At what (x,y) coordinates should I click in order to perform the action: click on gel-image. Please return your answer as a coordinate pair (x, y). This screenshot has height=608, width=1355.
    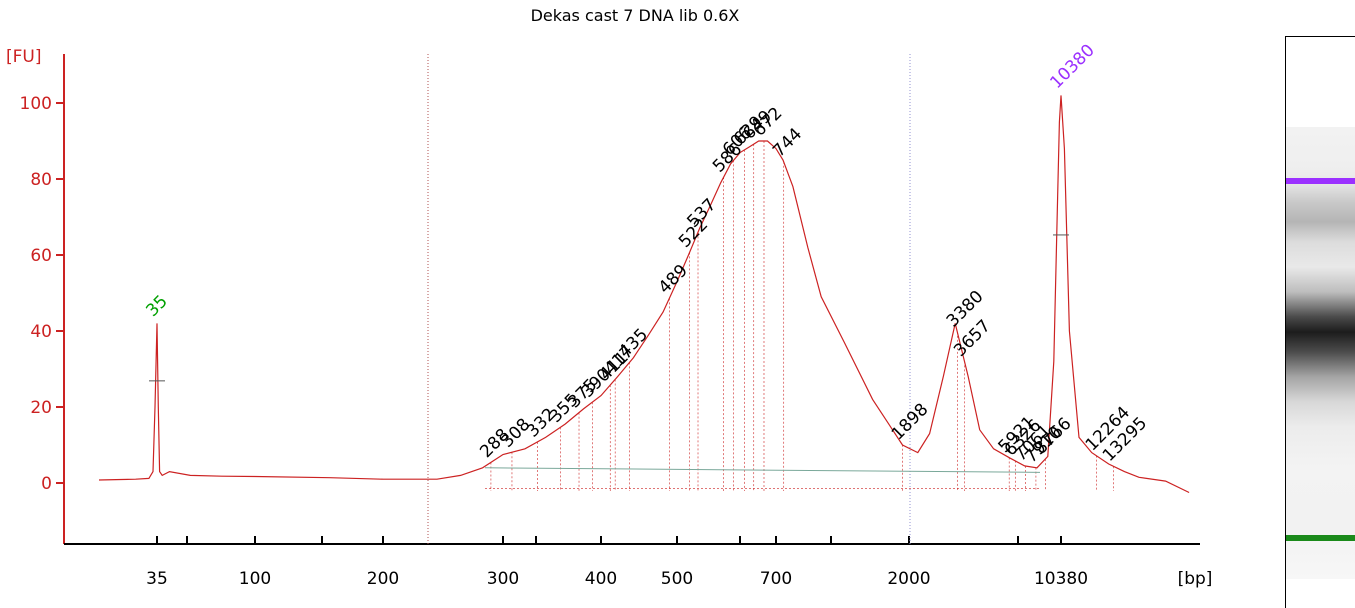
    Looking at the image, I should click on (1320, 322).